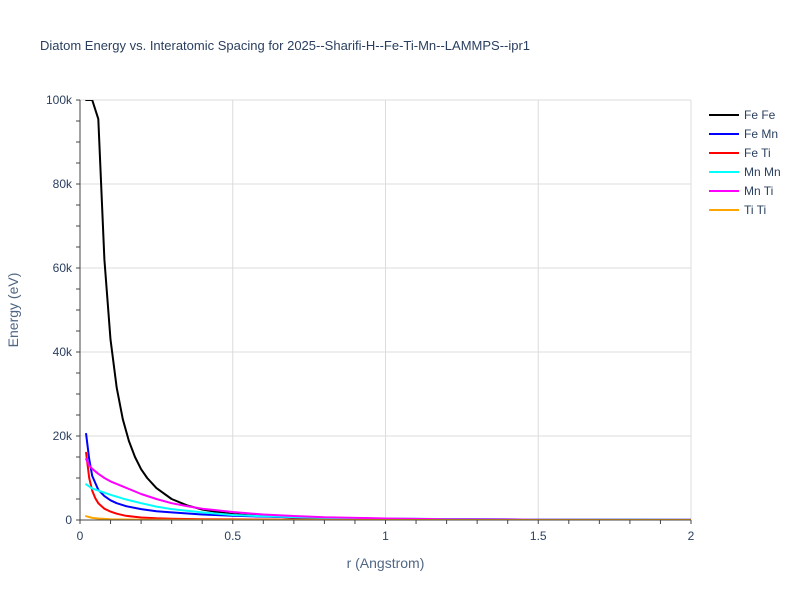 The height and width of the screenshot is (600, 800). I want to click on legend-label: Fe Ti, so click(757, 153).